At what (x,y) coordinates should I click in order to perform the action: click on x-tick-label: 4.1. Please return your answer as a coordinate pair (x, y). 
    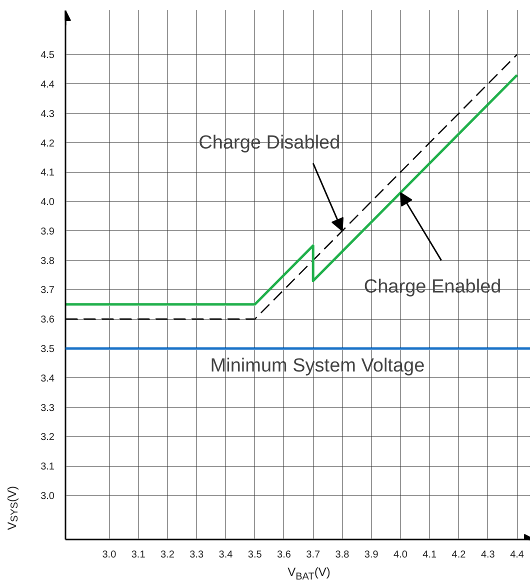
    Looking at the image, I should click on (430, 555).